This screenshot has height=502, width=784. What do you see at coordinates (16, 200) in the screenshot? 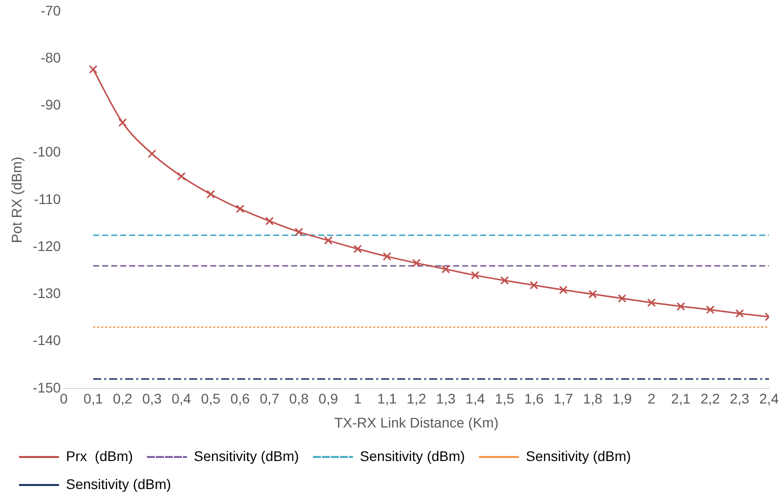
I see `y-axis-title: Pot RX (dBm)` at bounding box center [16, 200].